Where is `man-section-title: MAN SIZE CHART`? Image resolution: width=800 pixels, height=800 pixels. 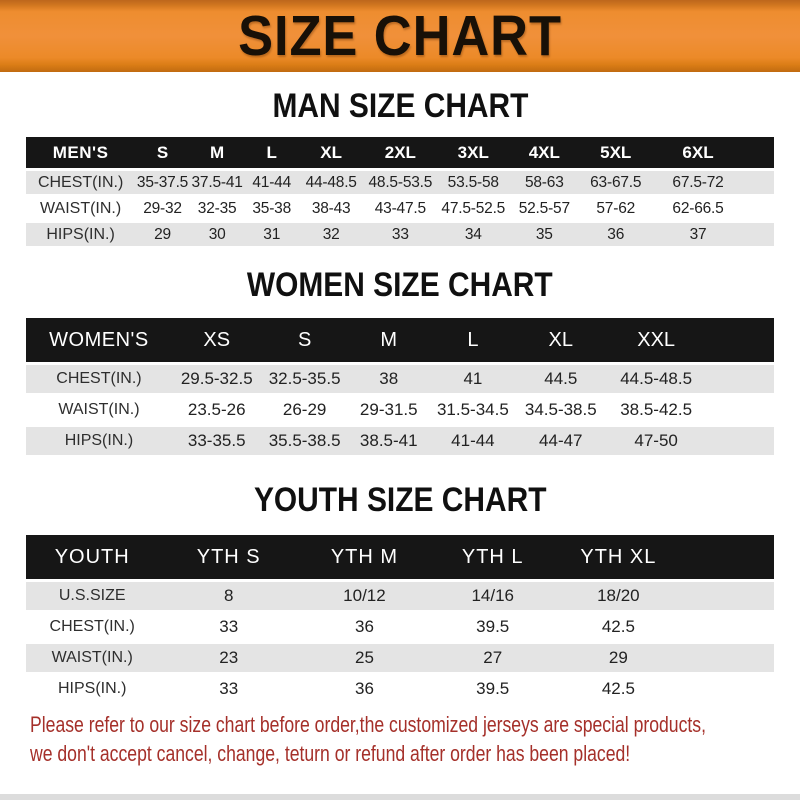 man-section-title: MAN SIZE CHART is located at coordinates (400, 106).